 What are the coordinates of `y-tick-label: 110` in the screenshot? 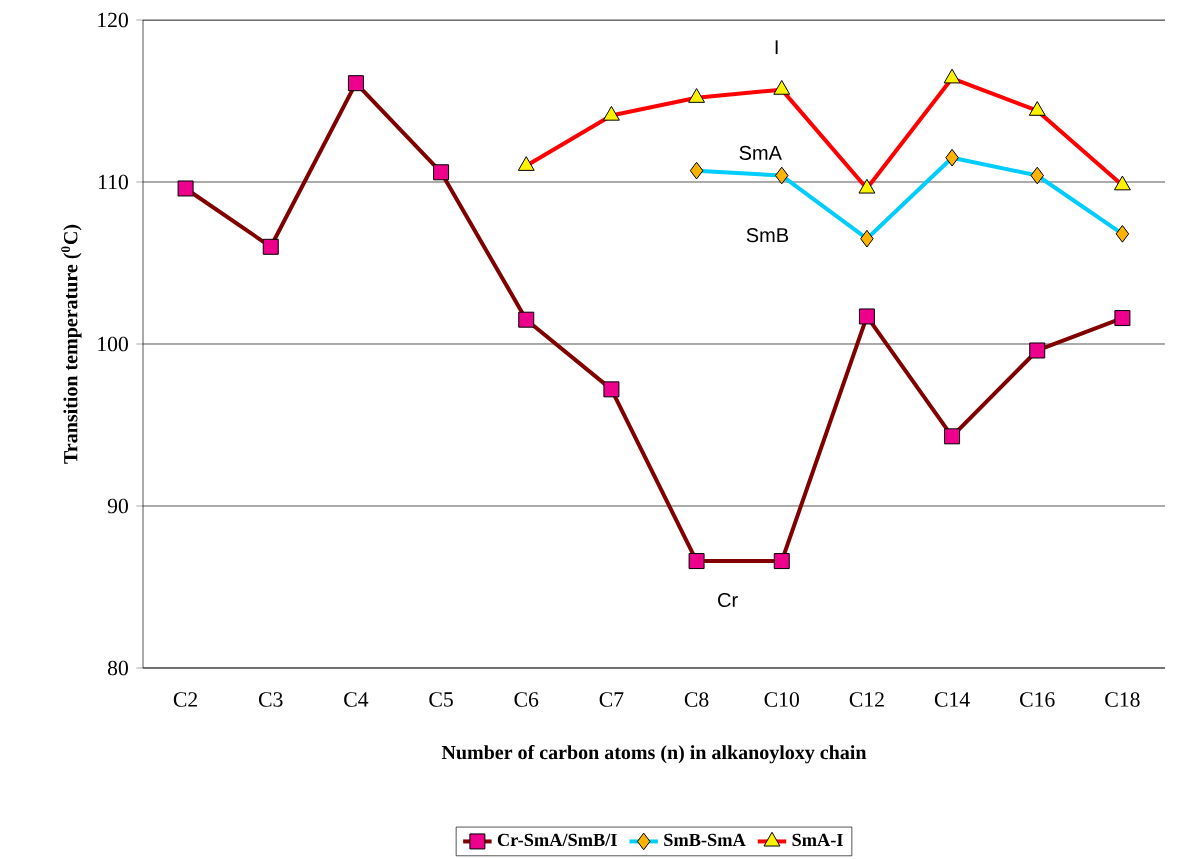 It's located at (113, 182).